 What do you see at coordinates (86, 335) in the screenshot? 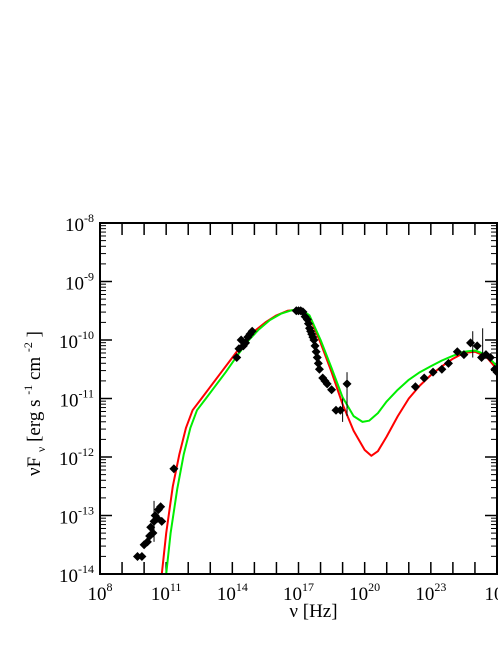
I see `y-tick-label-exp: -10` at bounding box center [86, 335].